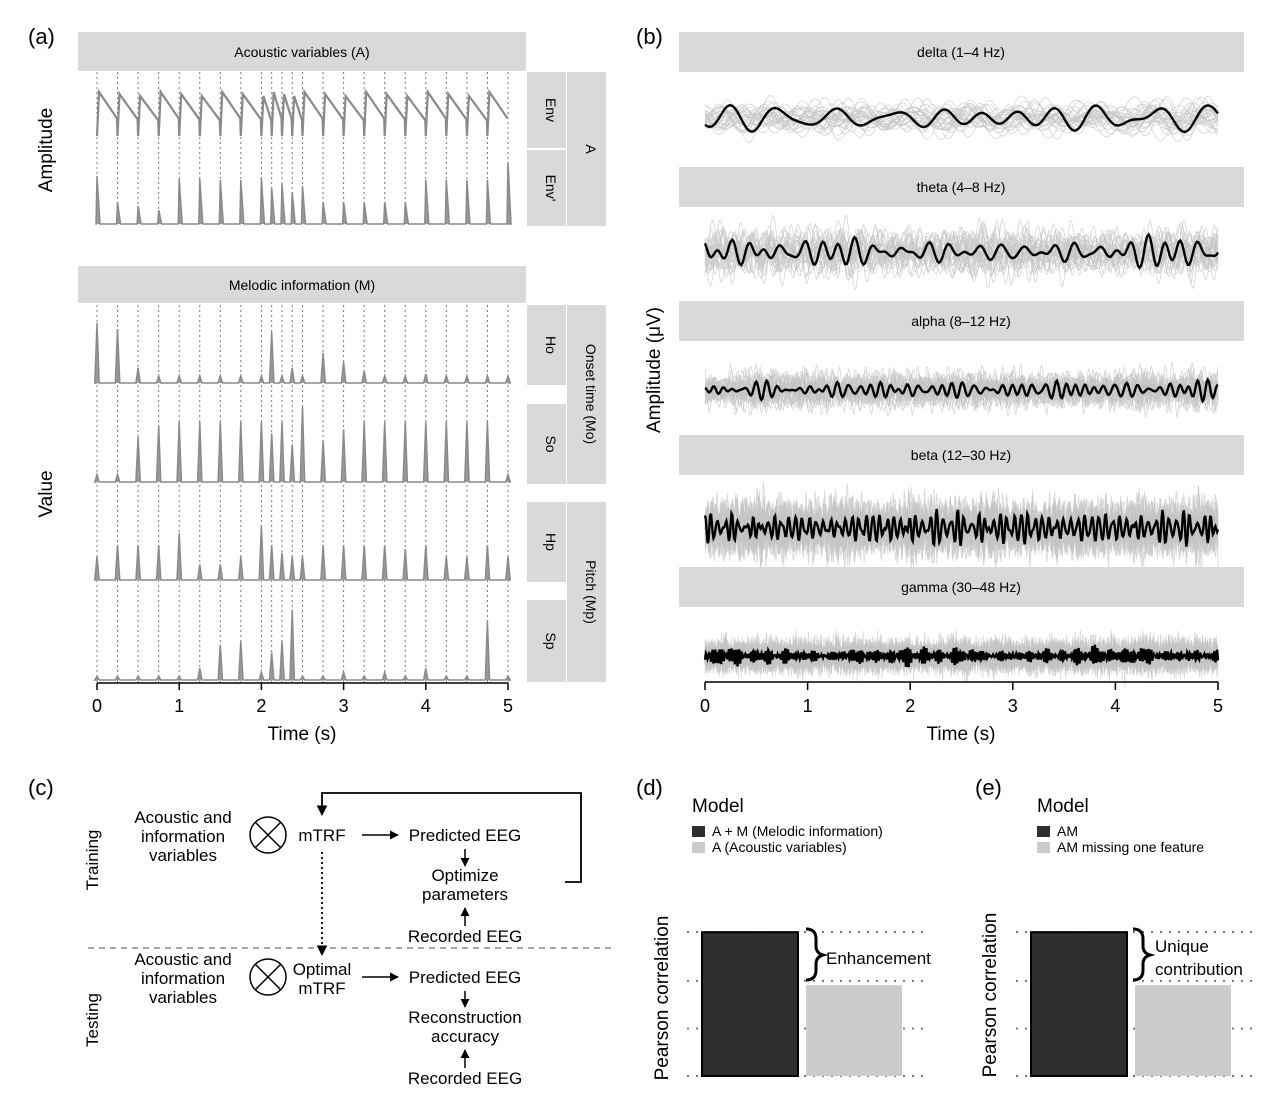 Image resolution: width=1280 pixels, height=1116 pixels. What do you see at coordinates (1063, 806) in the screenshot?
I see `panel-e-legend-title: Model` at bounding box center [1063, 806].